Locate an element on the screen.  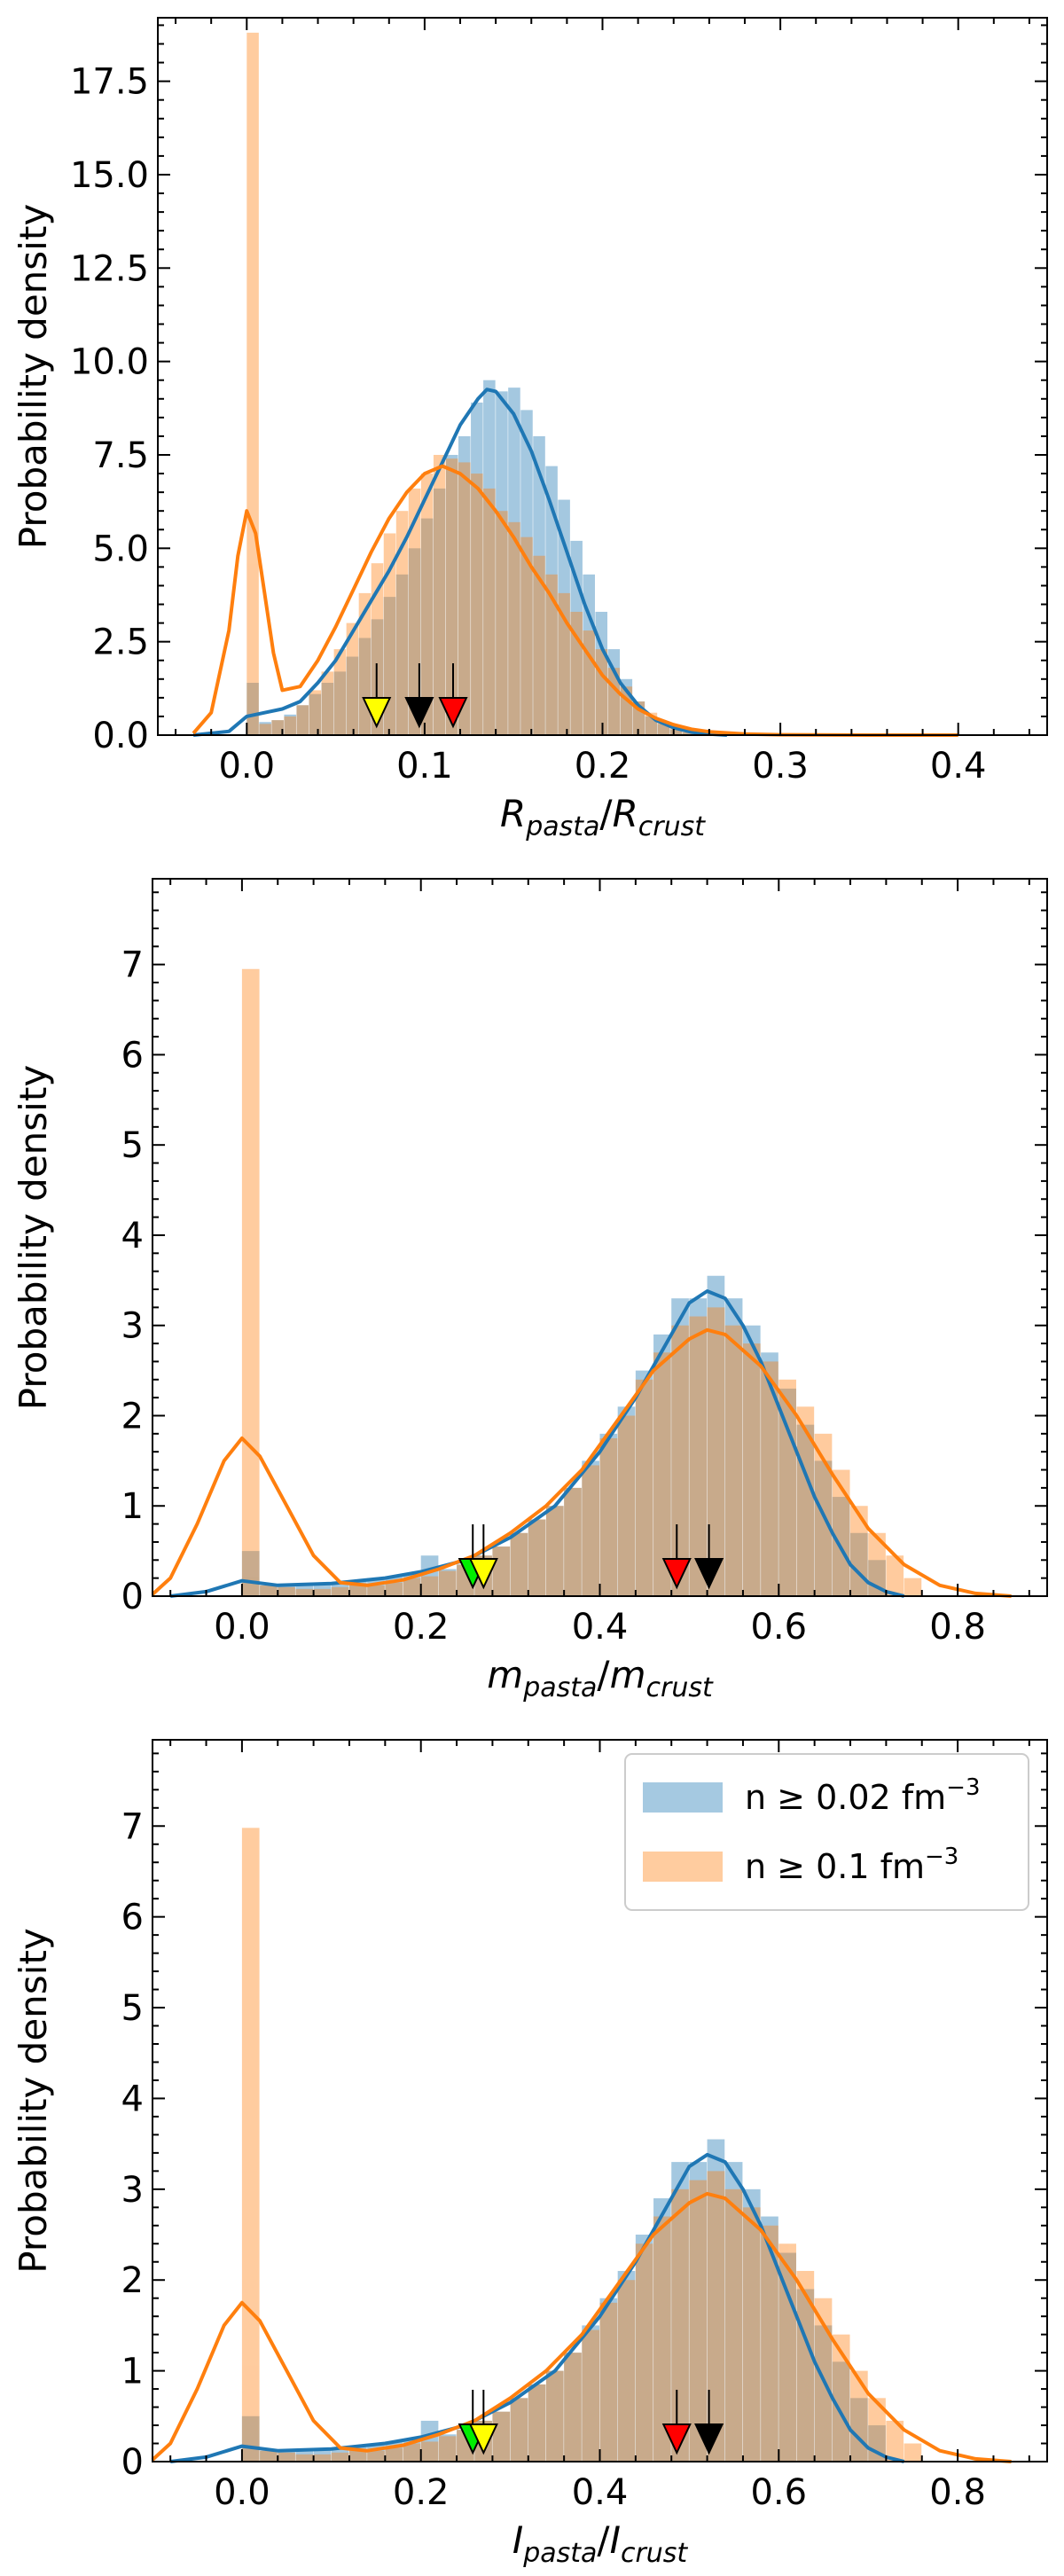
legend-label: n ≥ 0.1 fm−3 is located at coordinates (852, 1865).